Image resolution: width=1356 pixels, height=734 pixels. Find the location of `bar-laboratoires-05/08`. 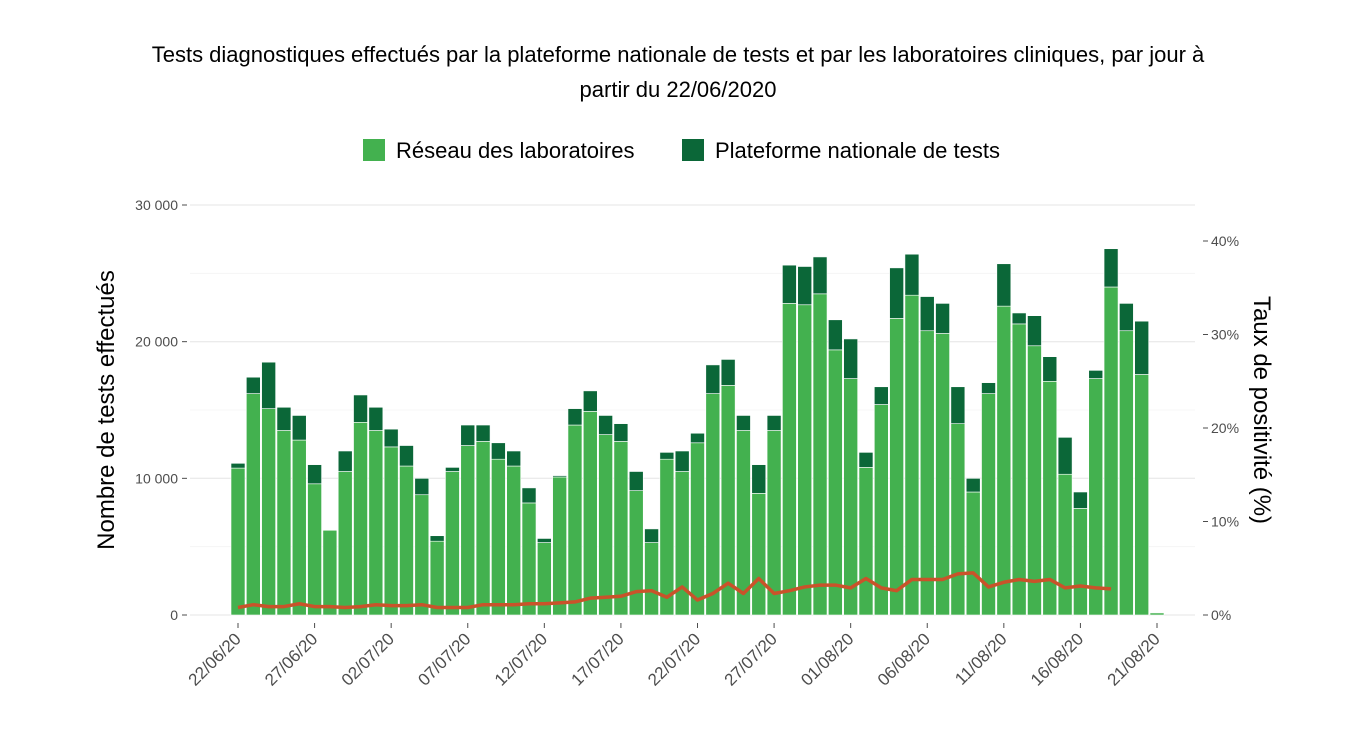

bar-laboratoires-05/08 is located at coordinates (912, 455).